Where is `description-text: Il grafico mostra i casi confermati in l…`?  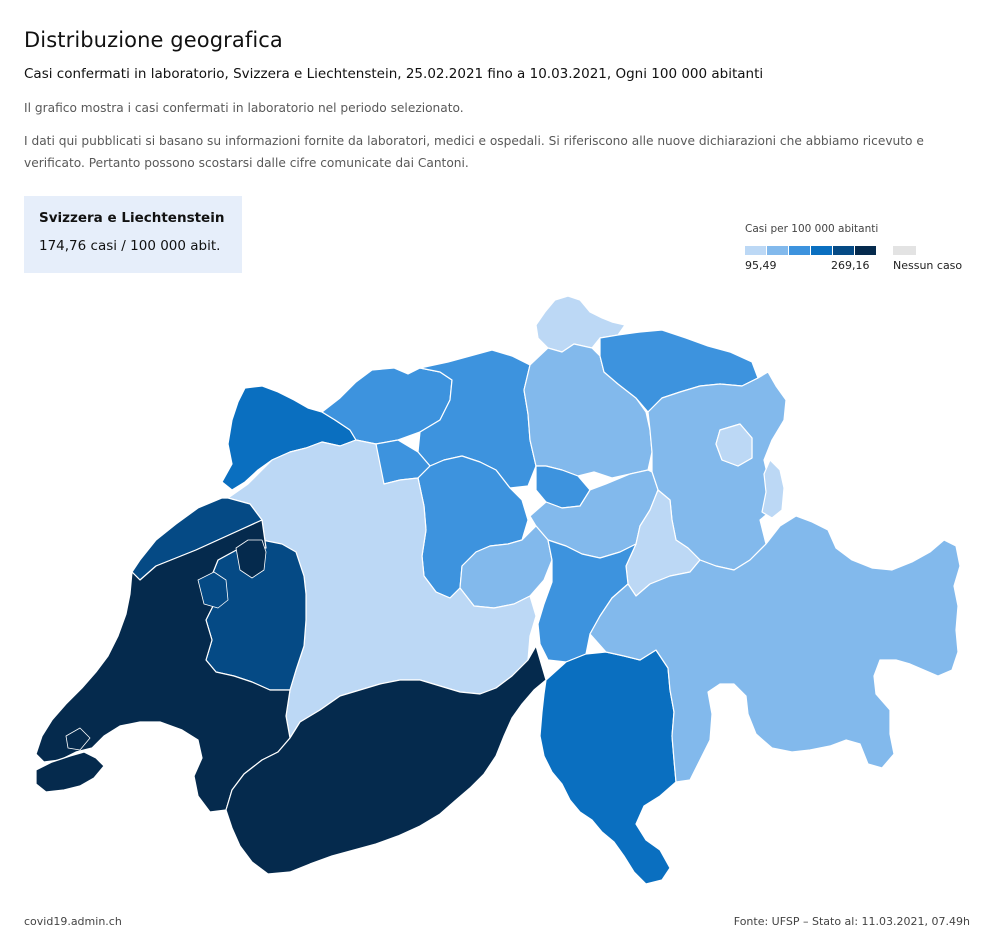 description-text: Il grafico mostra i casi confermati in l… is located at coordinates (244, 108).